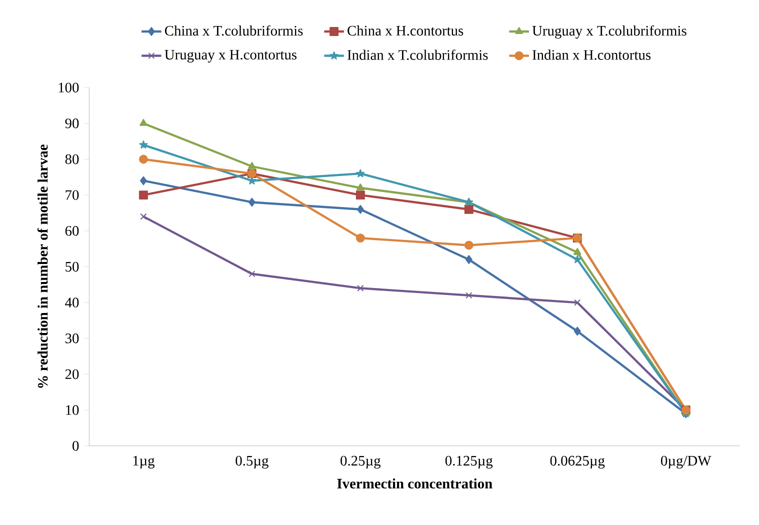 Image resolution: width=759 pixels, height=525 pixels. Describe the element at coordinates (609, 31) in the screenshot. I see `legend-label: Uruguay x T.colubriformis` at that location.